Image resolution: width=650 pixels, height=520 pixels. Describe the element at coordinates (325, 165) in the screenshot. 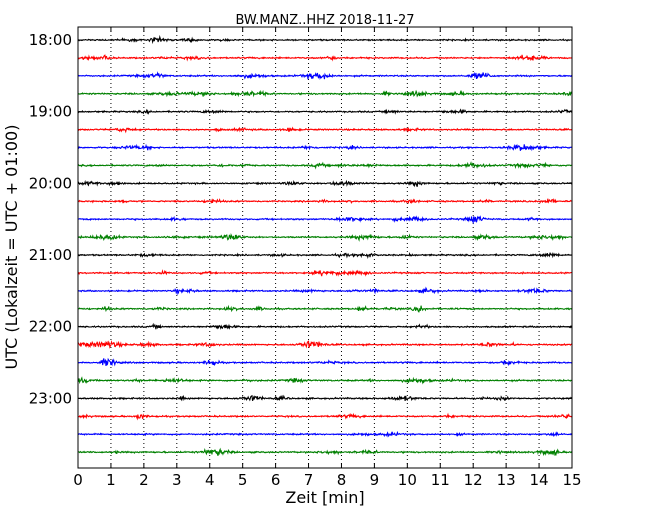

I see `trace-1945` at that location.